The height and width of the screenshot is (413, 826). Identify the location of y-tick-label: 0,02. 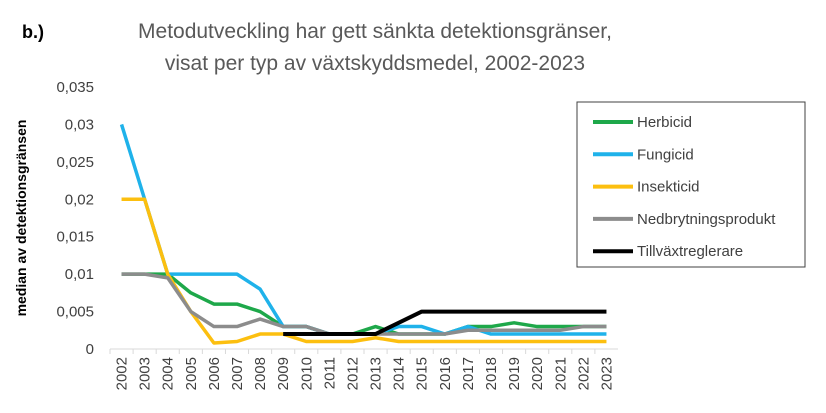
(79, 199).